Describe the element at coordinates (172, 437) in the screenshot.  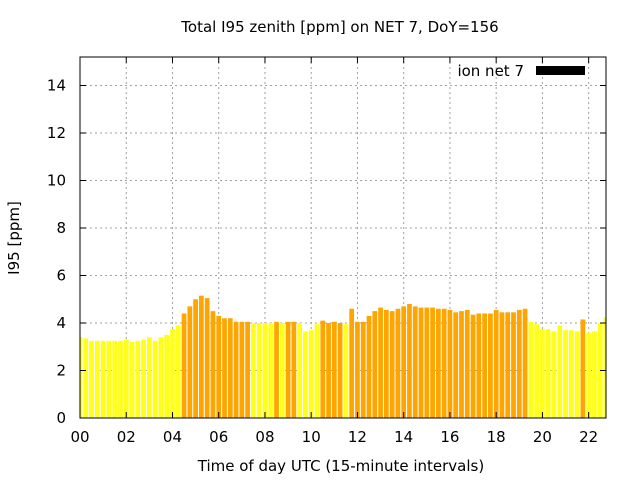
I see `x-tick-label: 04` at that location.